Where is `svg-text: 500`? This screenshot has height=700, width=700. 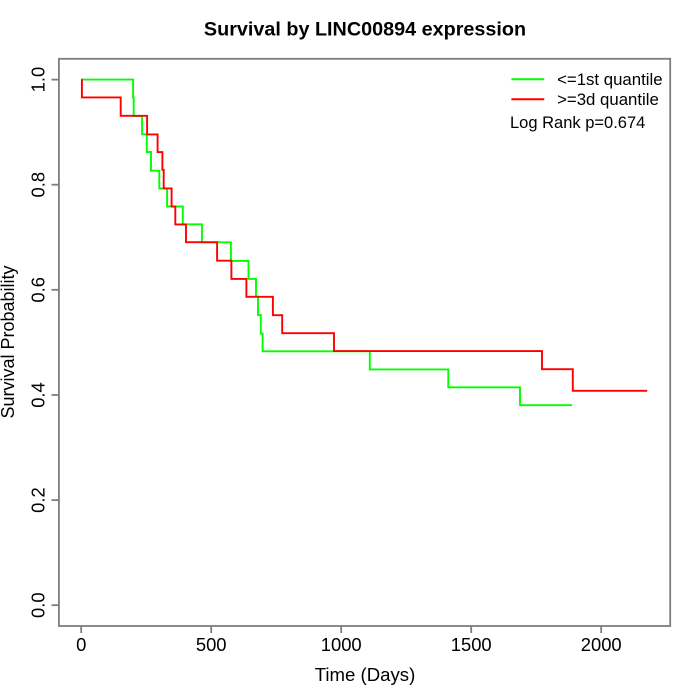 svg-text: 500 is located at coordinates (211, 644).